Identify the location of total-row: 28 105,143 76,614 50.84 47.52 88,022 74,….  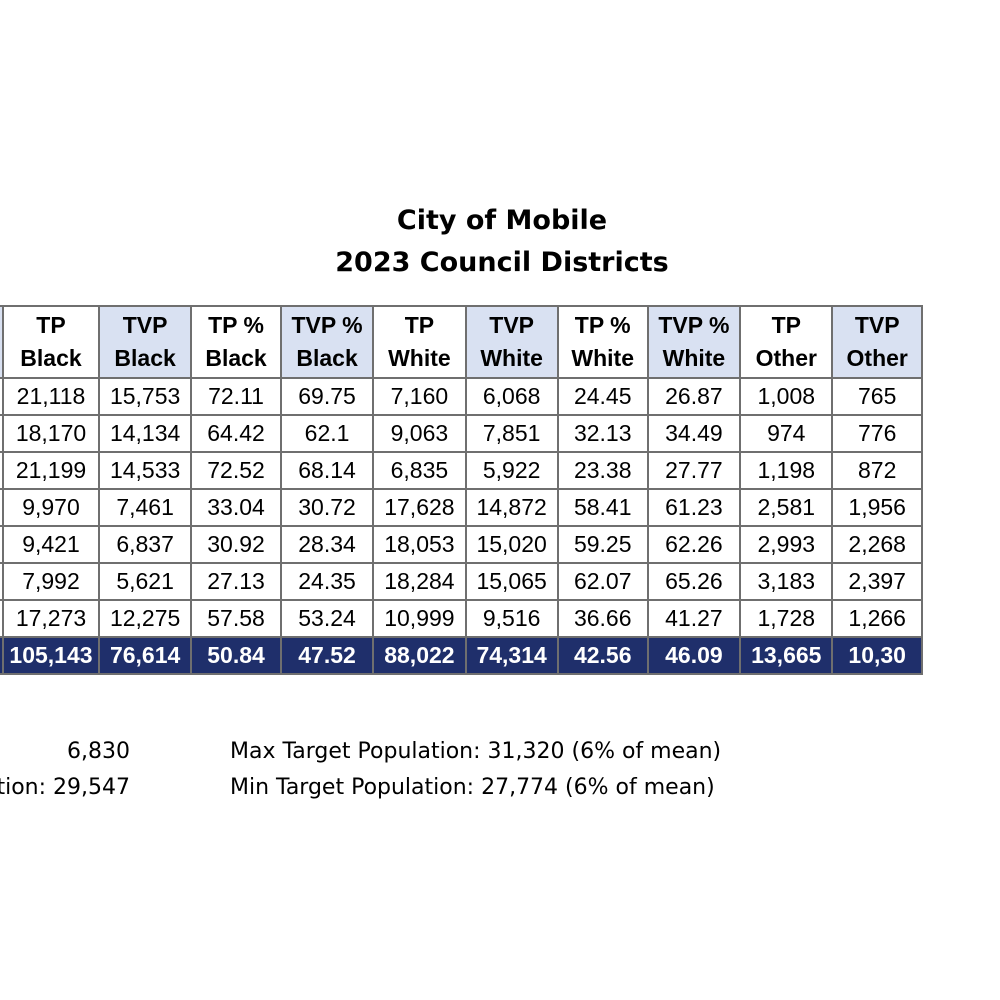
(461, 655).